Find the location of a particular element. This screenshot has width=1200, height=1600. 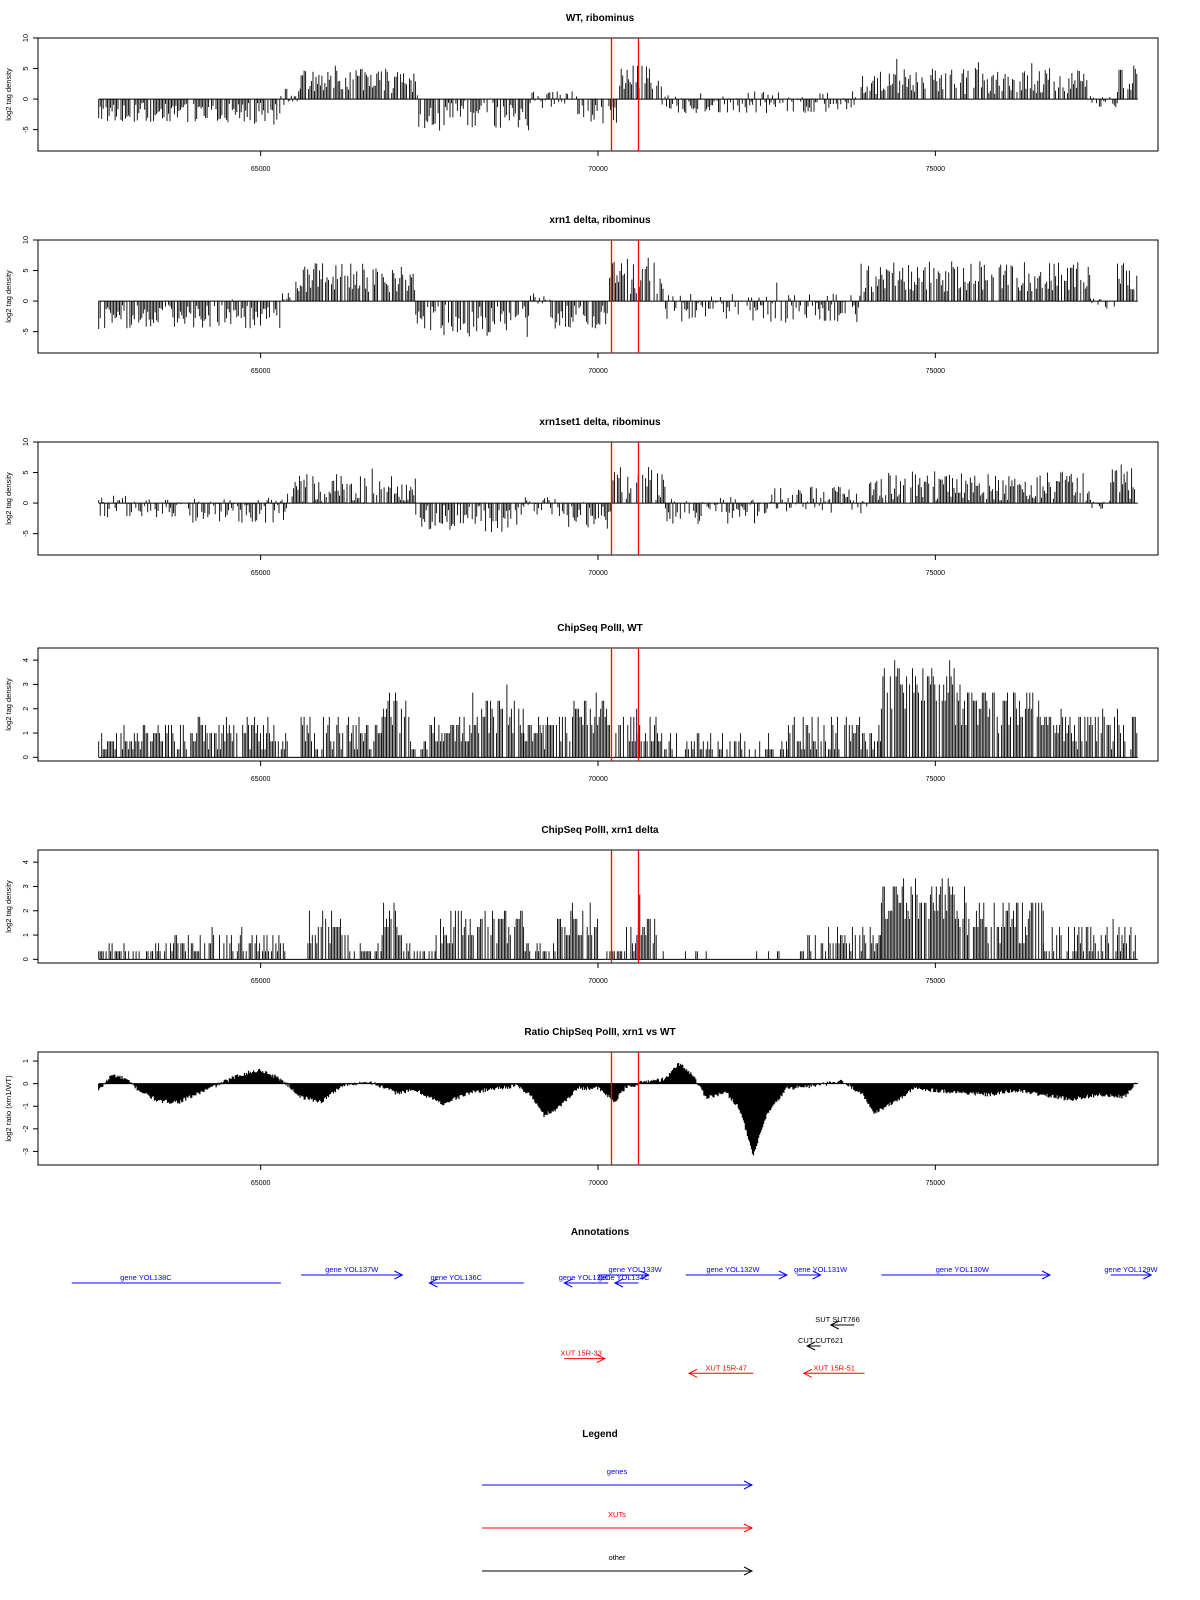

feature-label: gene YOL133W is located at coordinates (635, 1269).